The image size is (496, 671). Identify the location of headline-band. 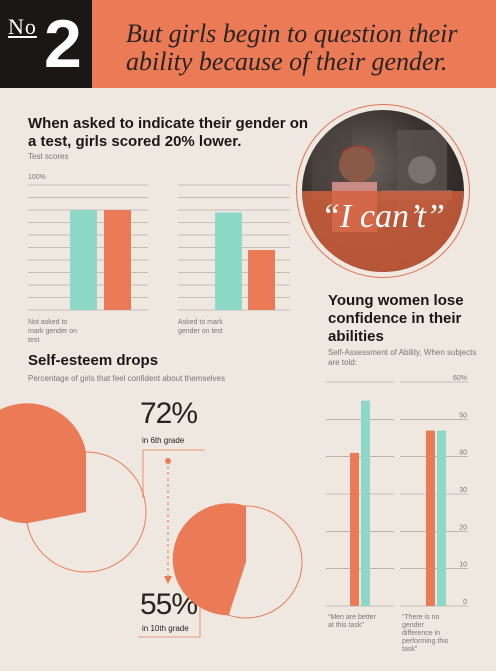
(294, 48).